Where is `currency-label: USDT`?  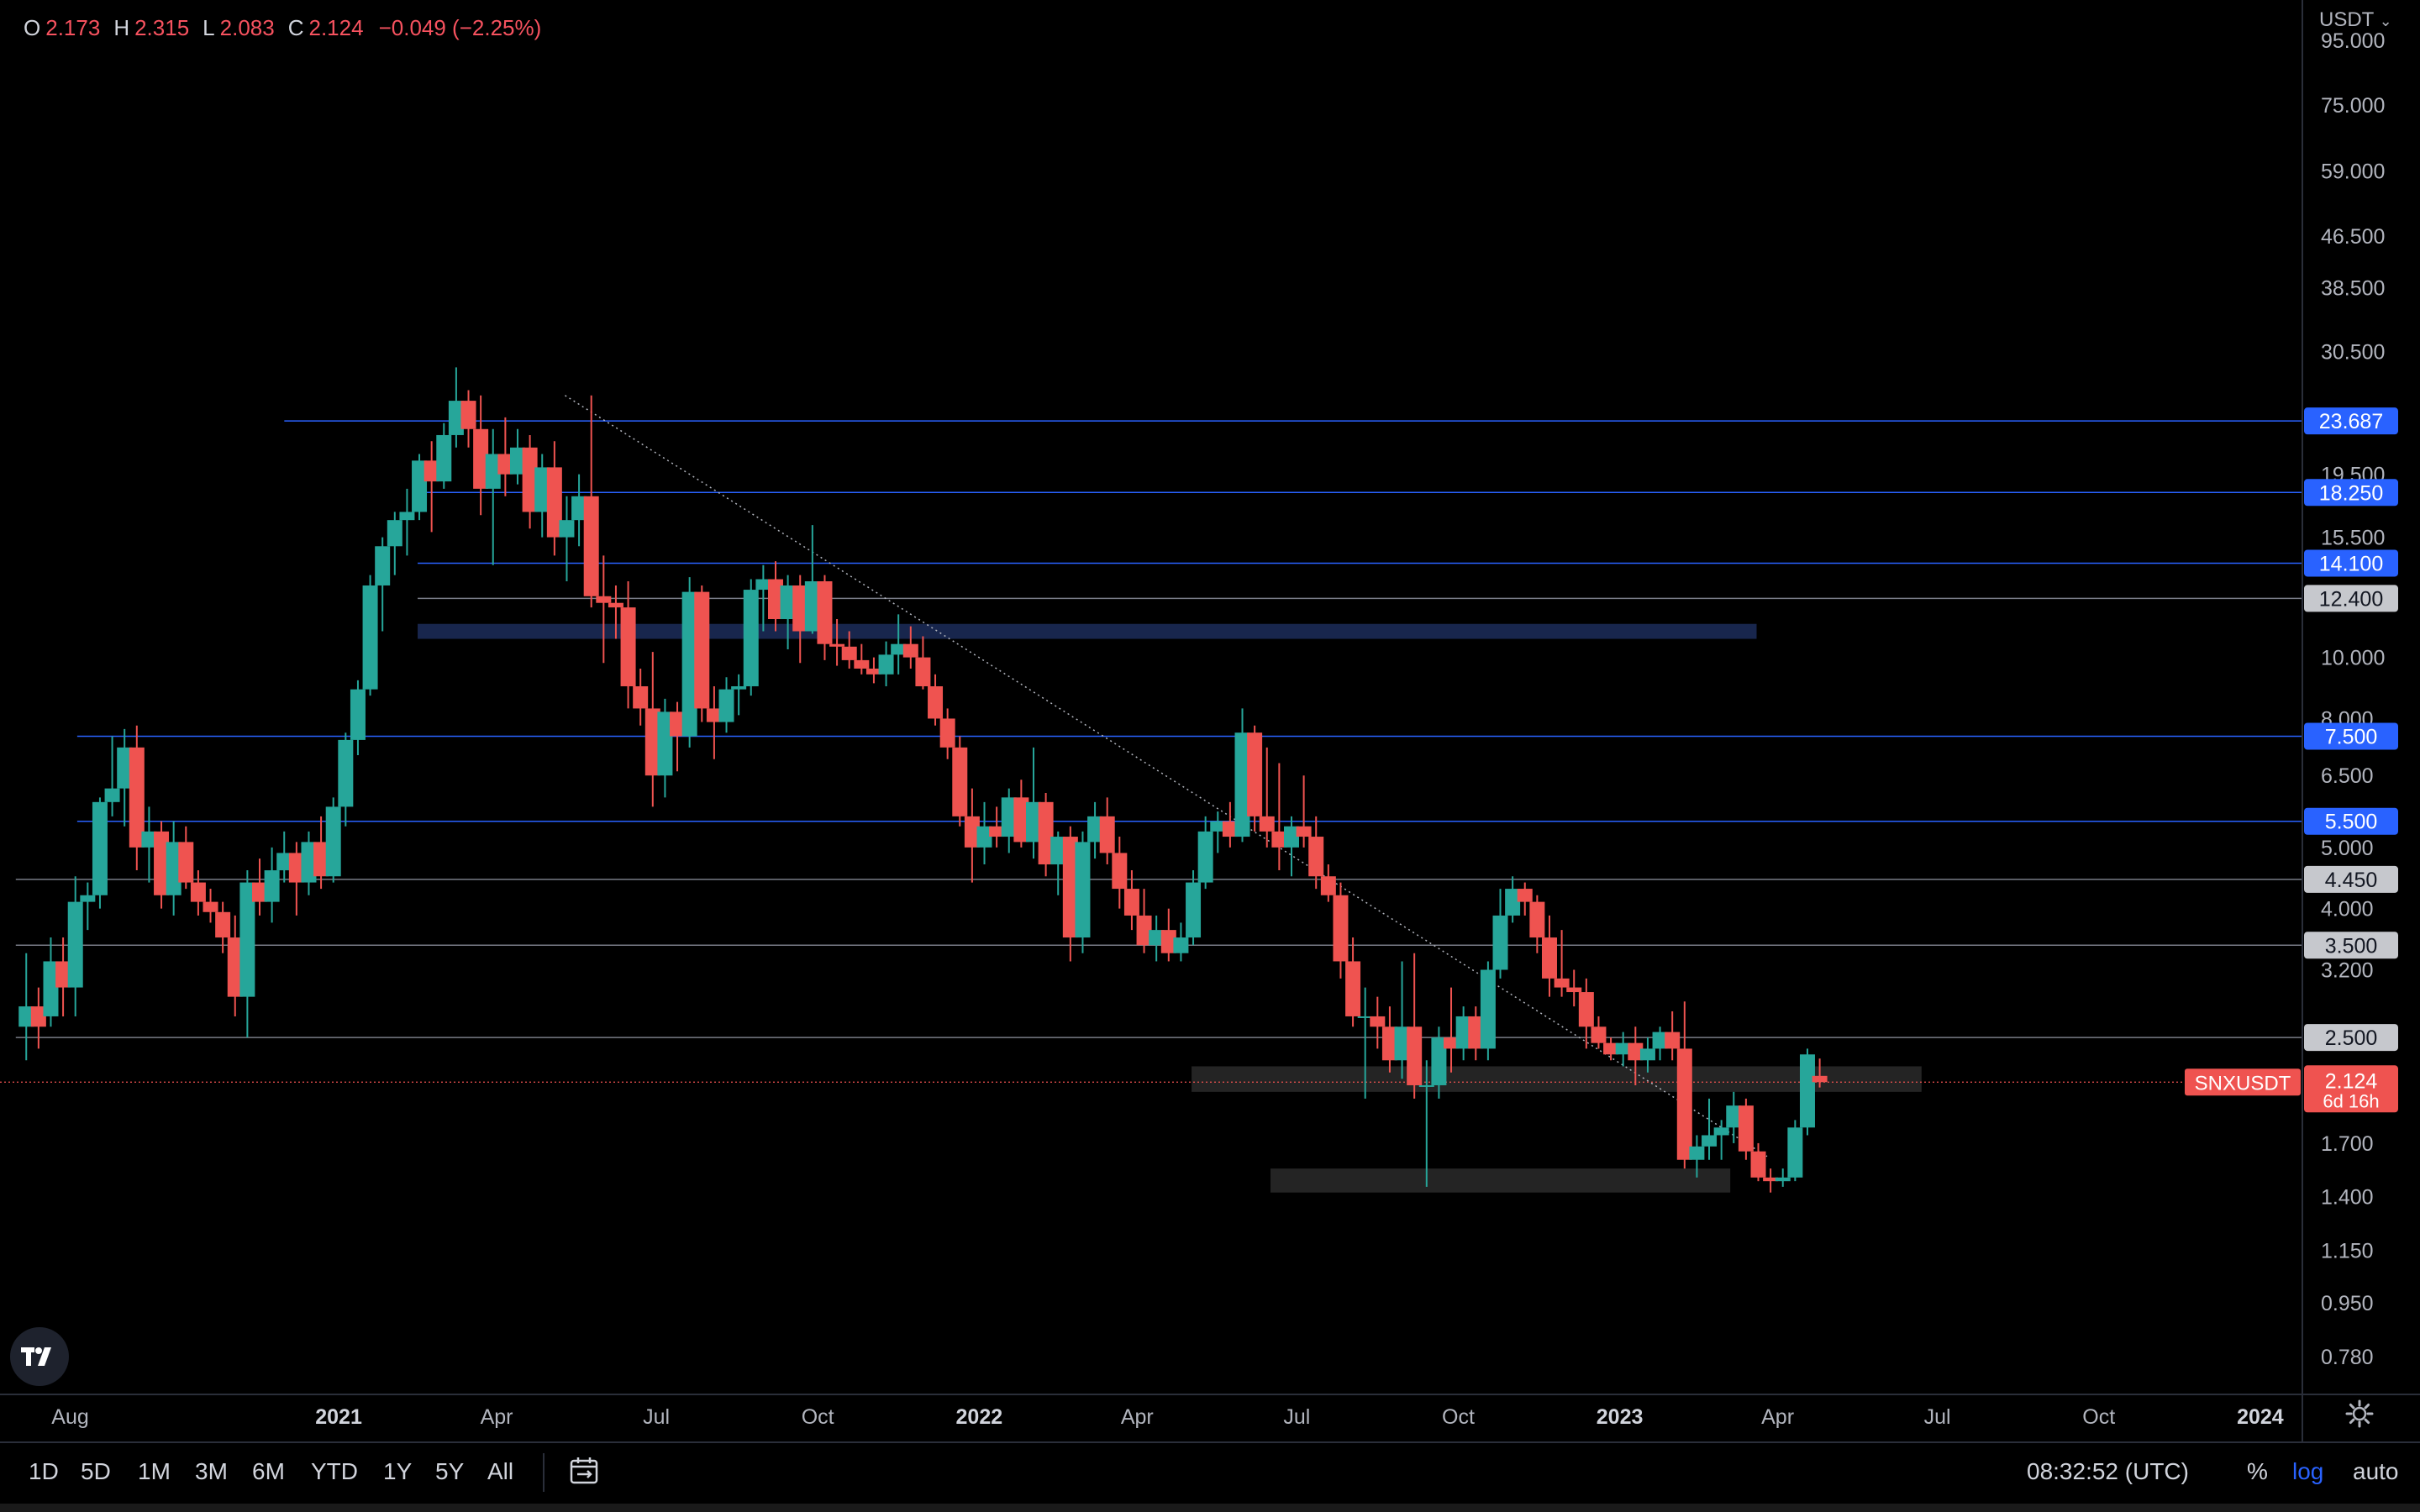 currency-label: USDT is located at coordinates (2346, 19).